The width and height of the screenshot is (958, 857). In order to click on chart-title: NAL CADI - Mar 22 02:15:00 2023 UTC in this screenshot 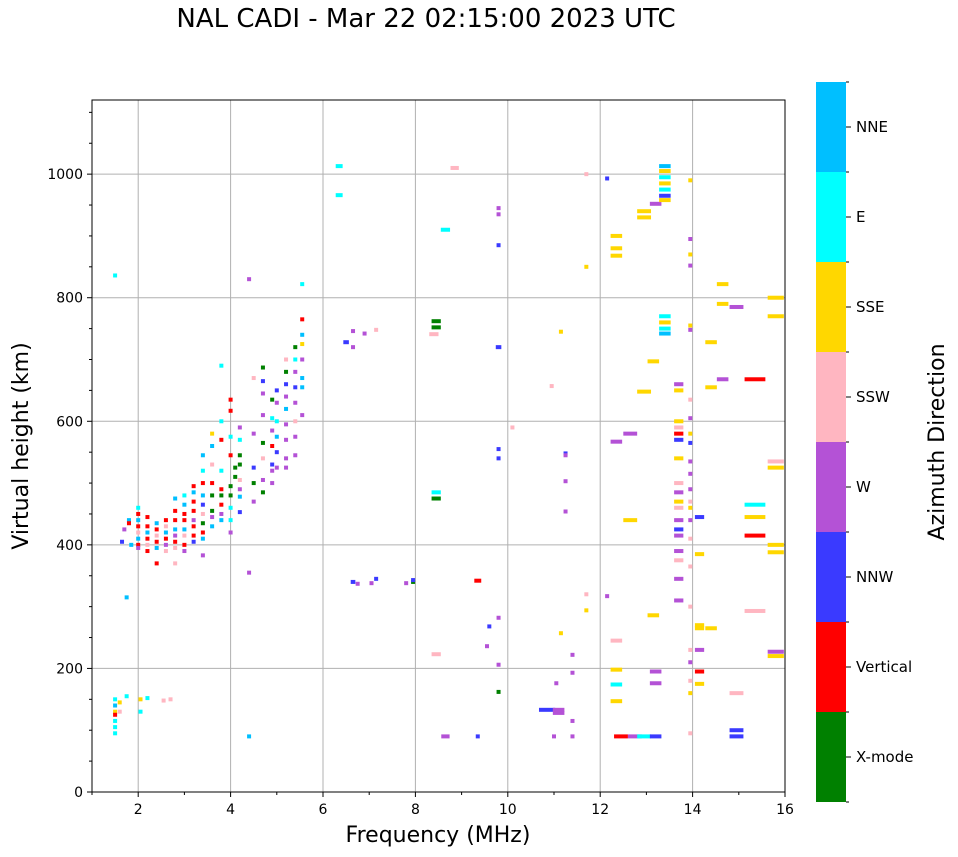, I will do `click(426, 19)`.